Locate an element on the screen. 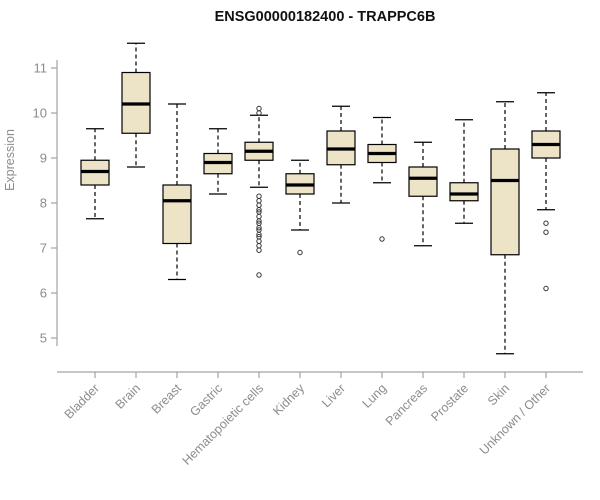 The width and height of the screenshot is (600, 500). x-tick-label: Lung is located at coordinates (375, 396).